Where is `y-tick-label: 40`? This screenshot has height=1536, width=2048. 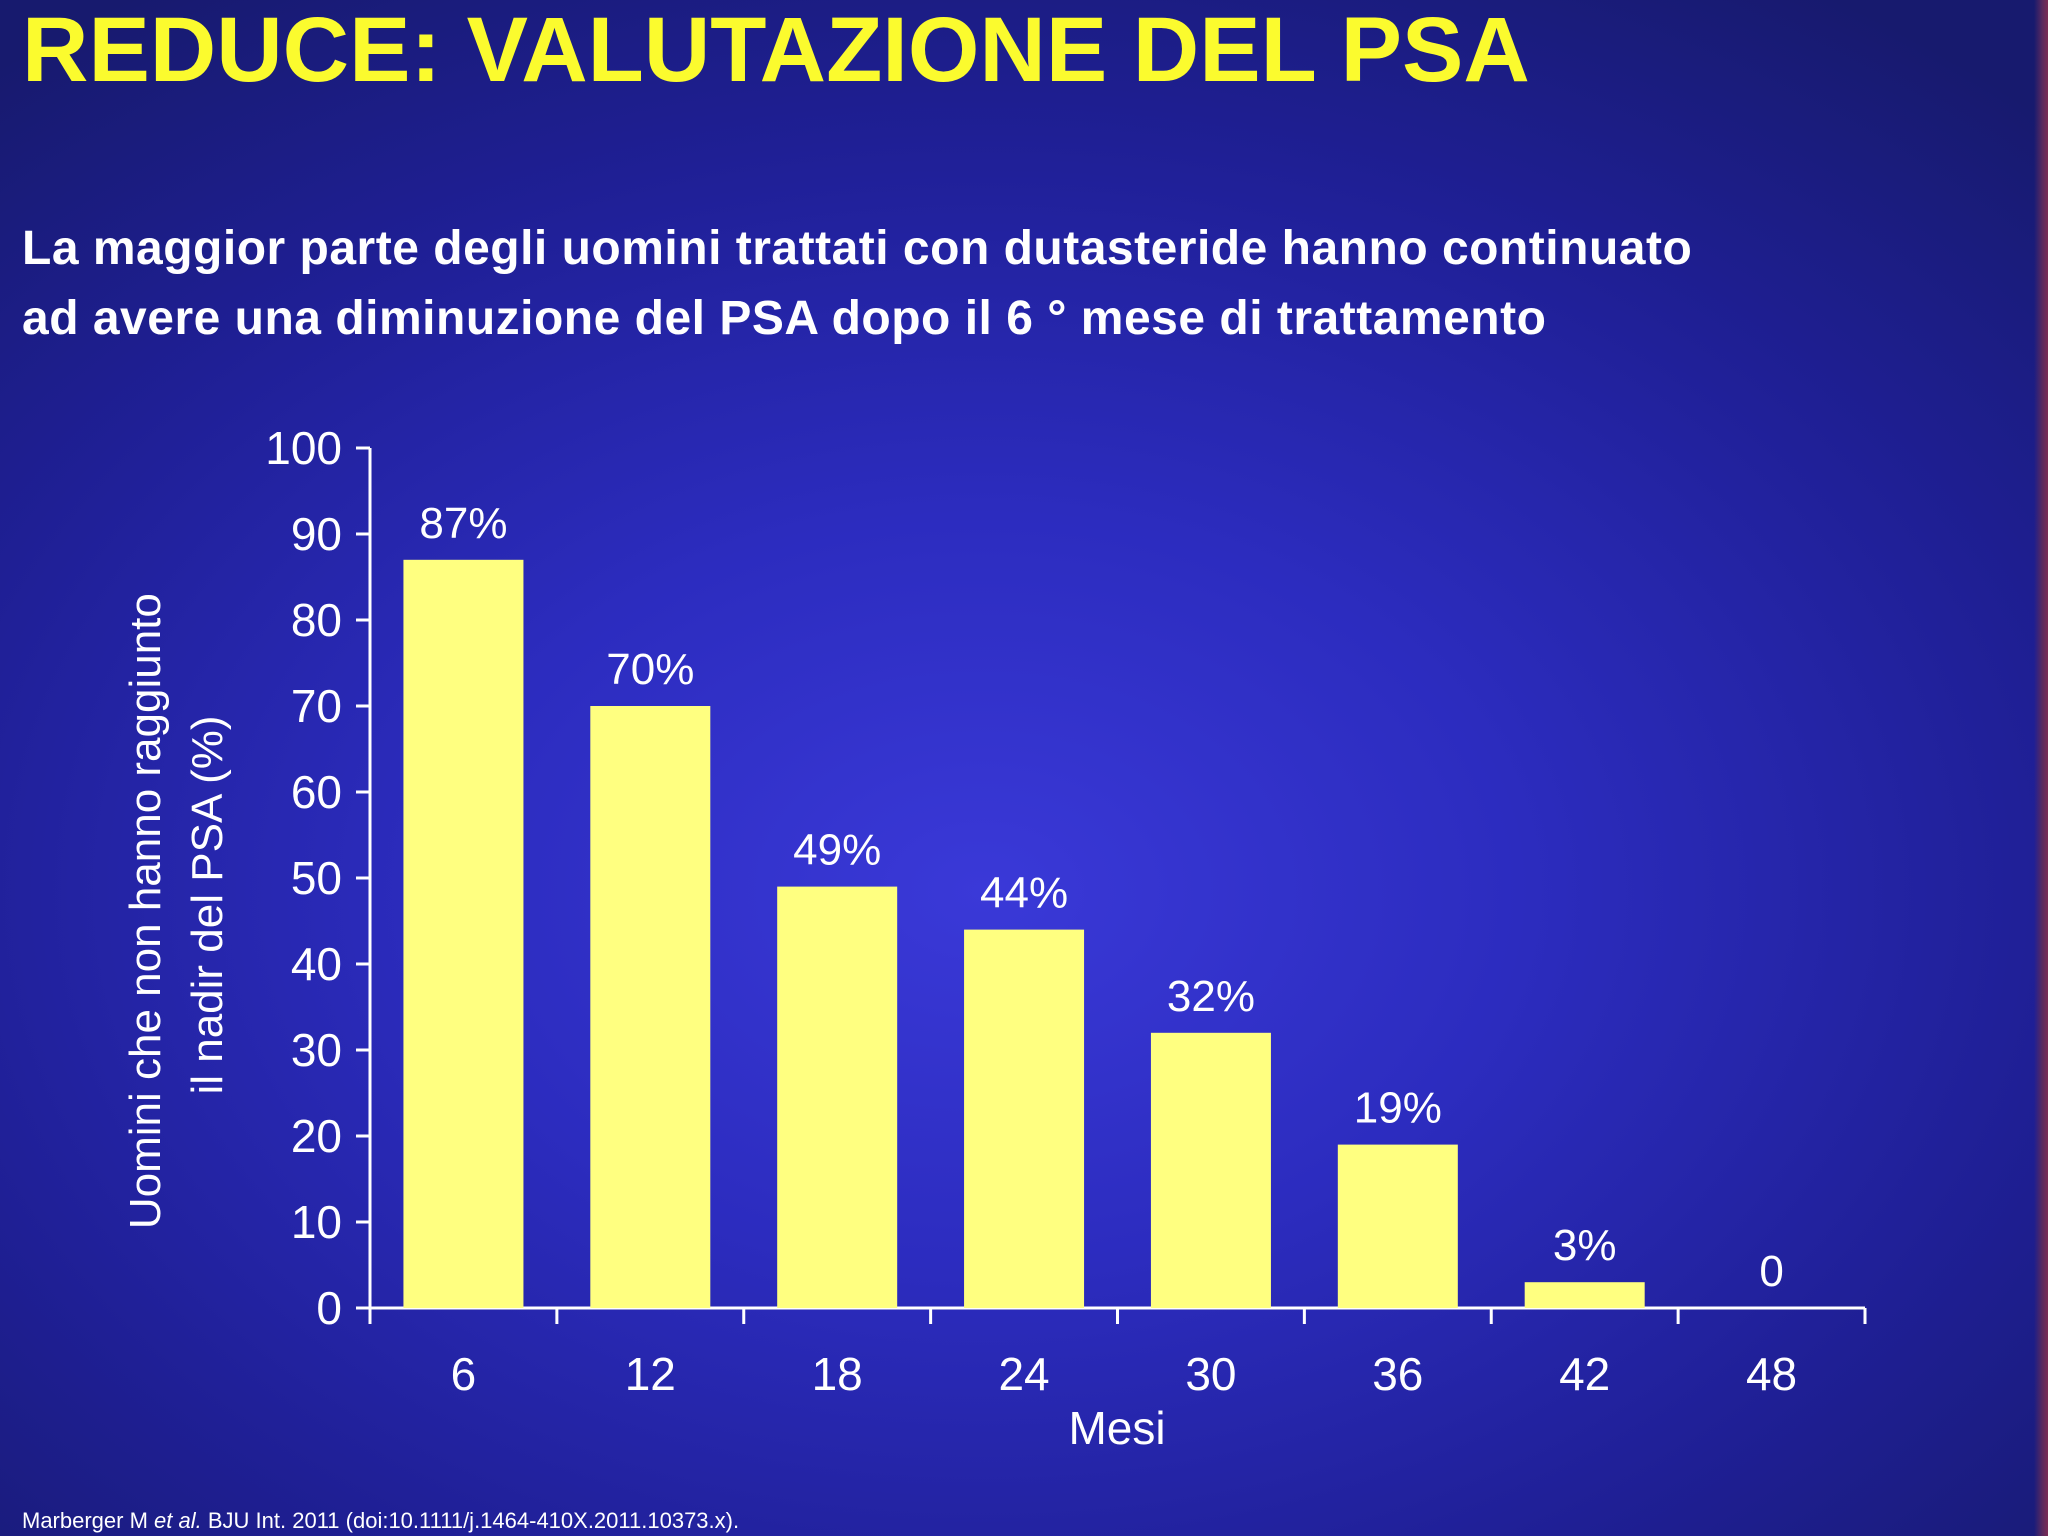 y-tick-label: 40 is located at coordinates (316, 964).